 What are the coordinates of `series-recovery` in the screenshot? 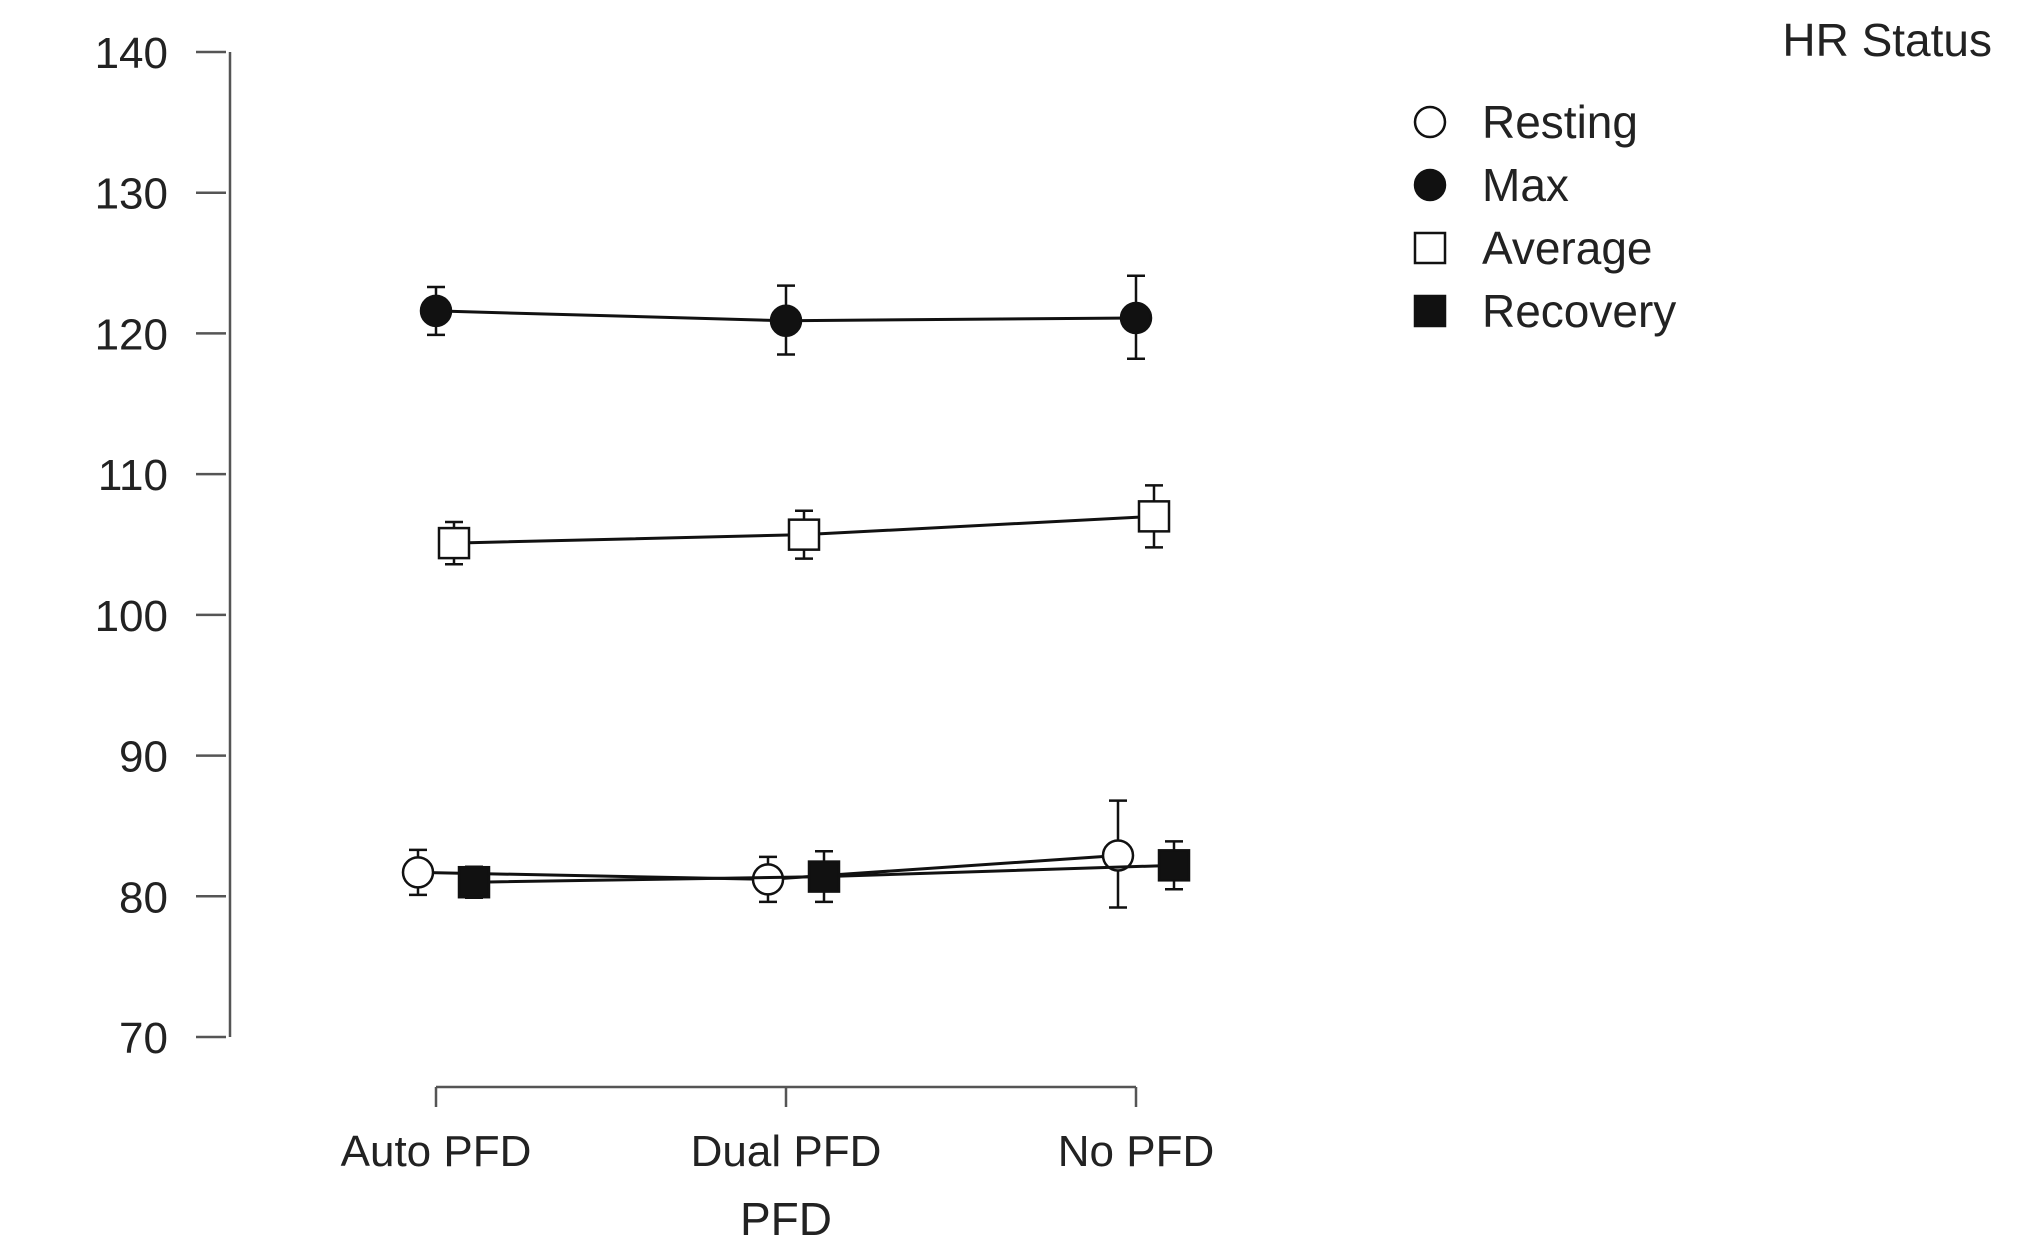 It's located at (824, 872).